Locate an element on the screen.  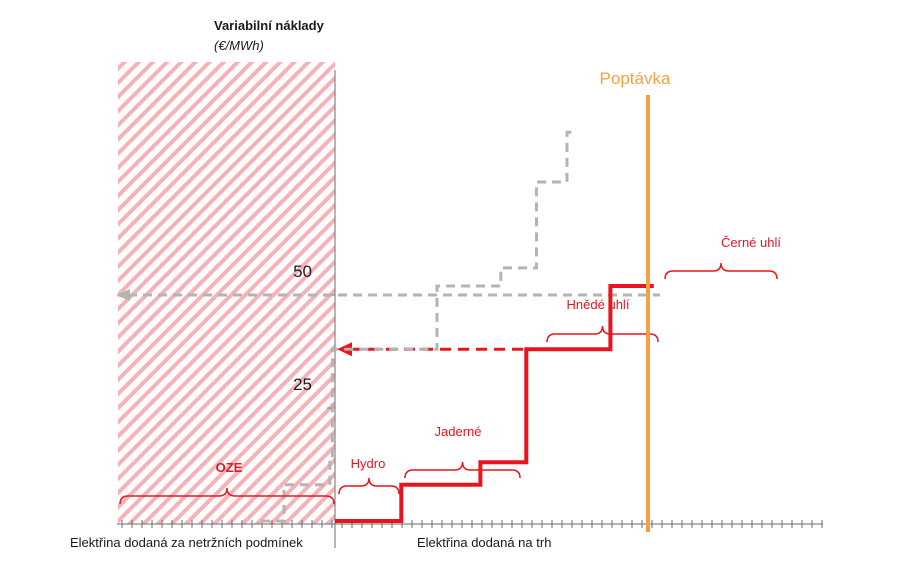
bracket-hydro is located at coordinates (369, 486).